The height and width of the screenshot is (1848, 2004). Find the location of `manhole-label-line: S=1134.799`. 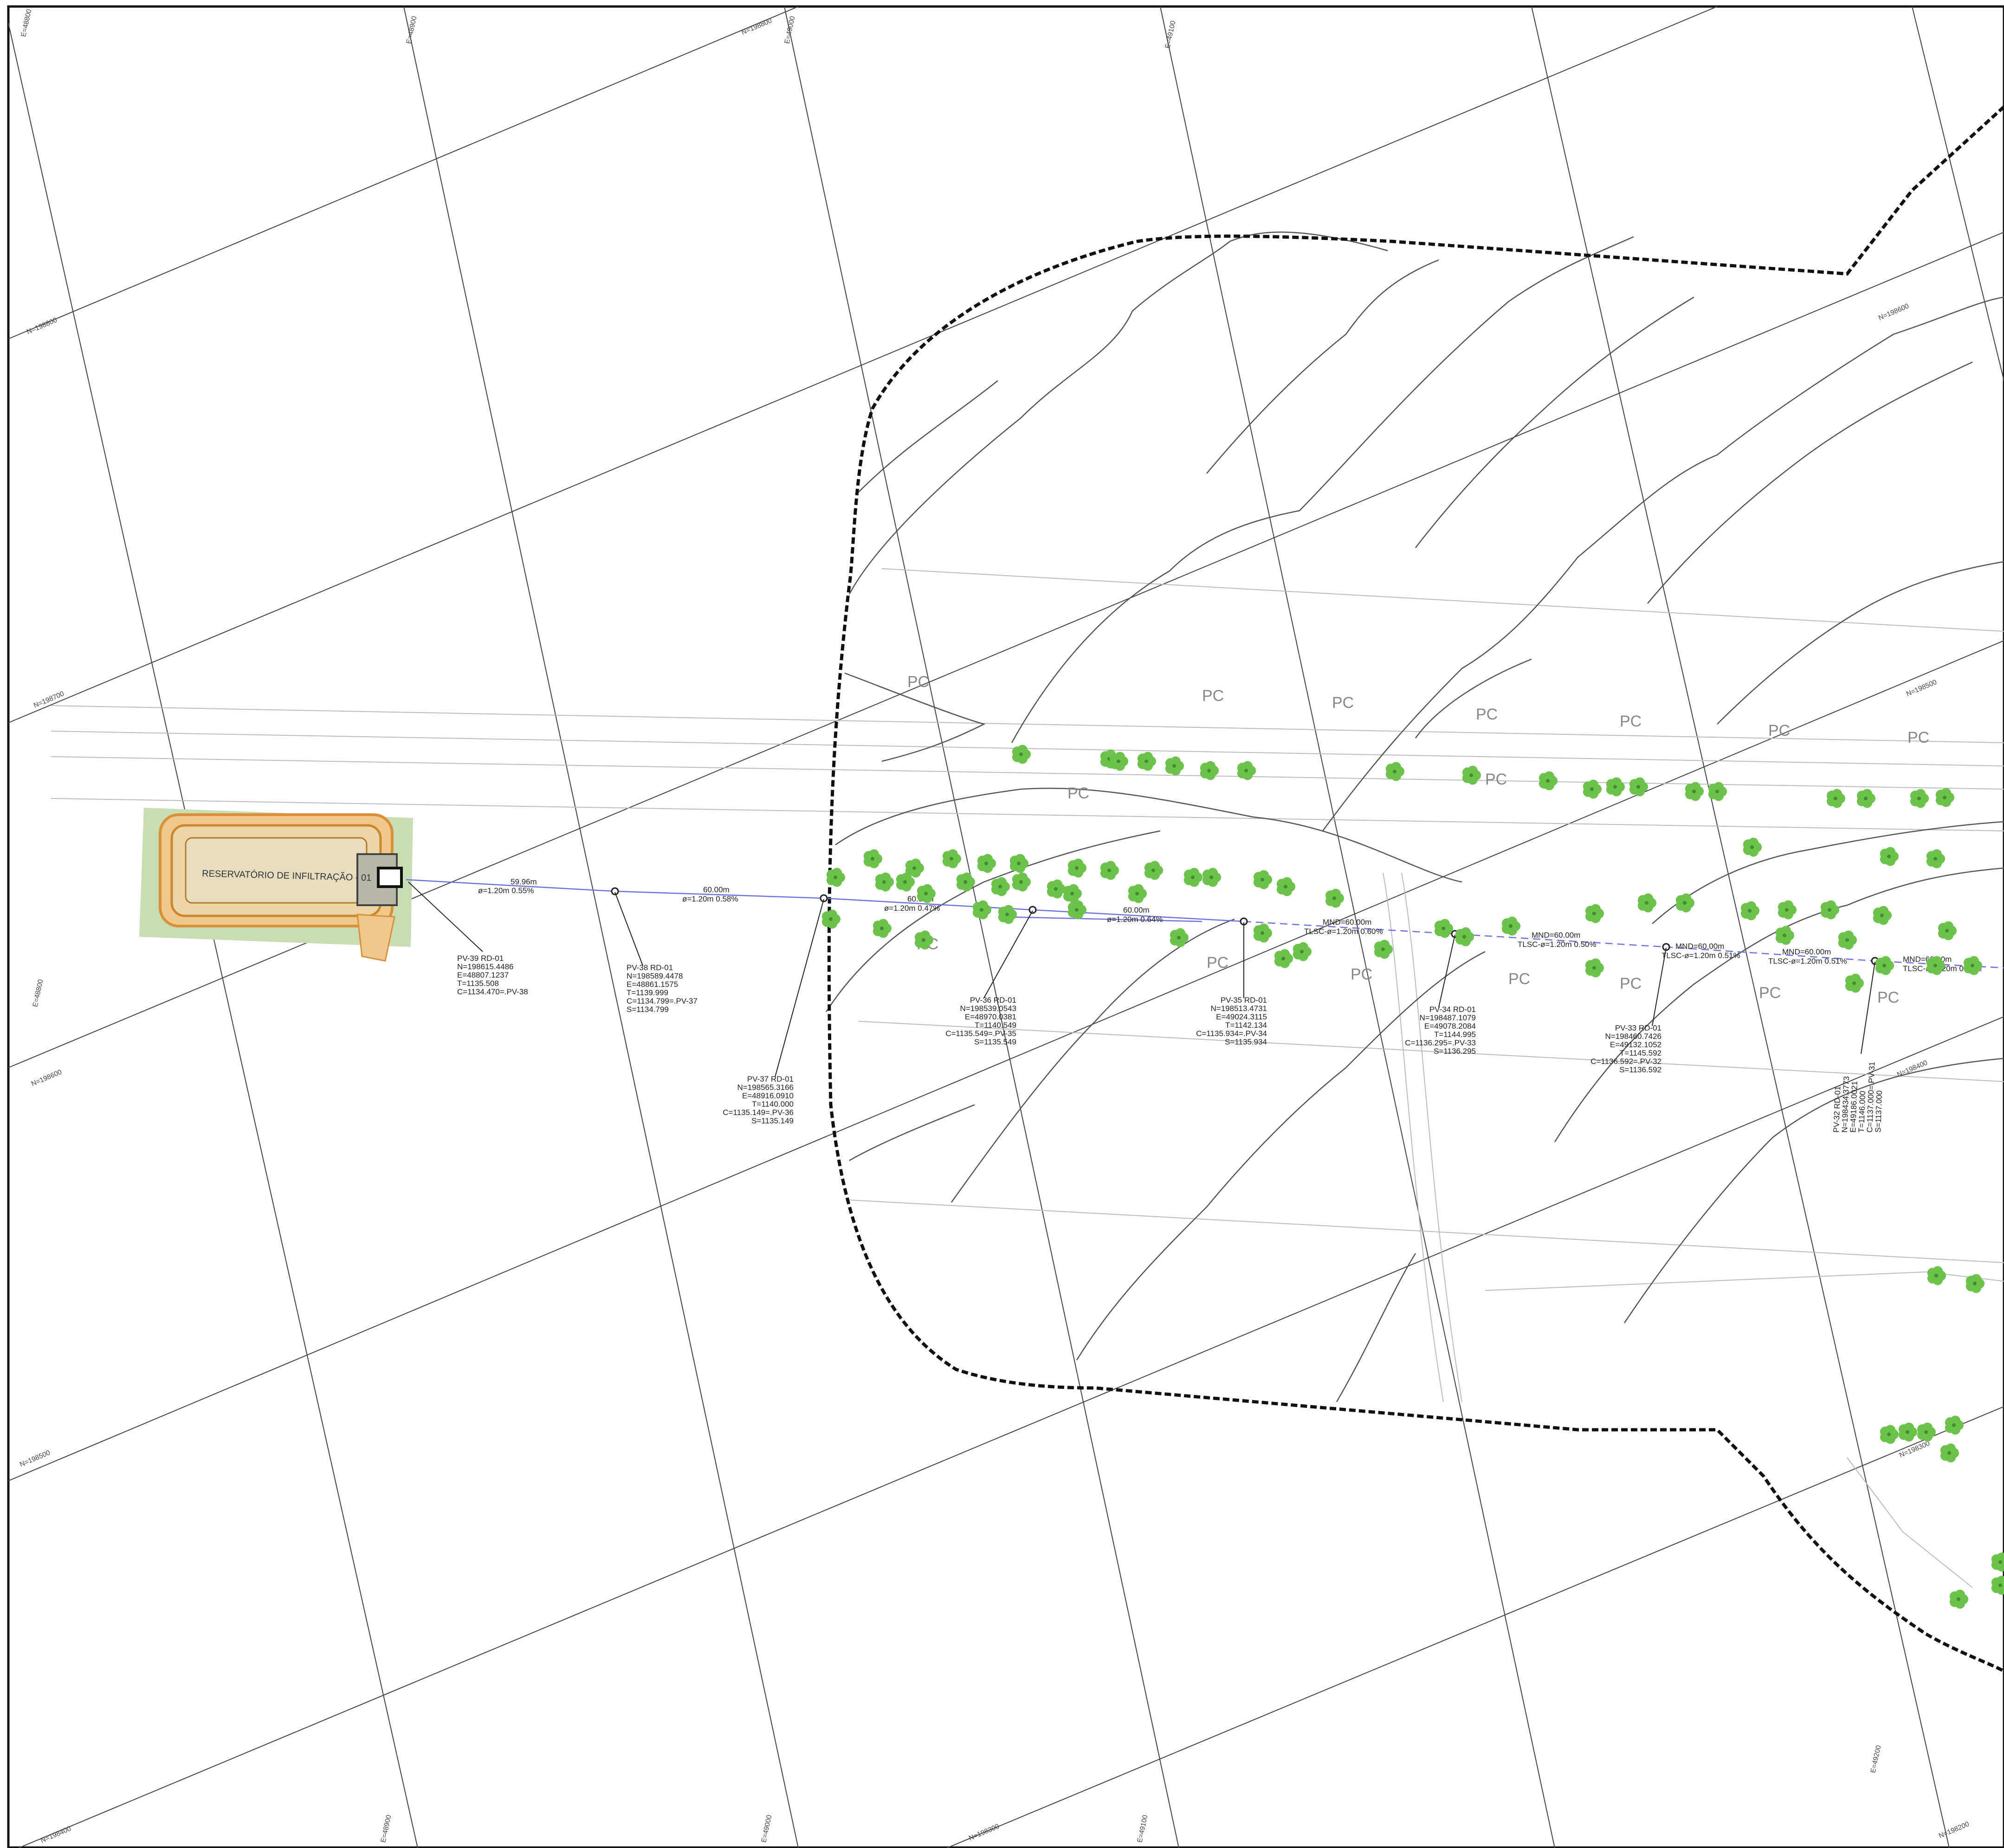

manhole-label-line: S=1134.799 is located at coordinates (648, 1009).